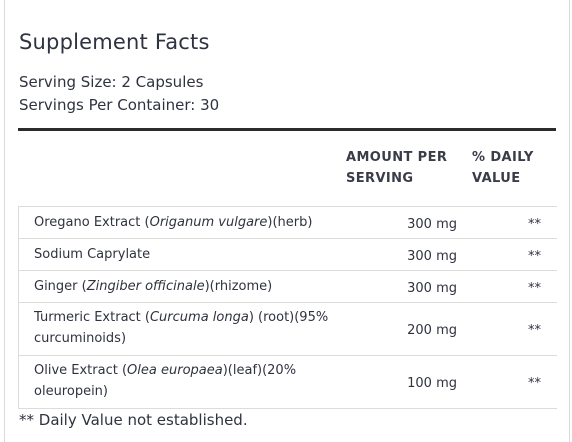  I want to click on column-header-dv-line1: % DAILY, so click(503, 157).